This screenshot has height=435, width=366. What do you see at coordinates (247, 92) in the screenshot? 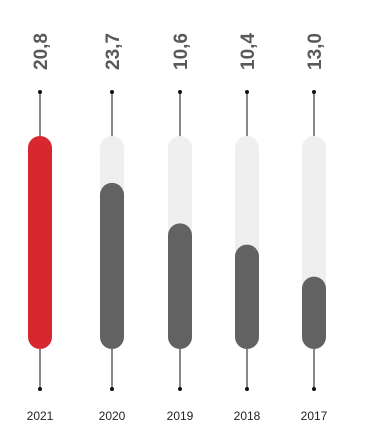
I see `axis-dot-top-2018` at bounding box center [247, 92].